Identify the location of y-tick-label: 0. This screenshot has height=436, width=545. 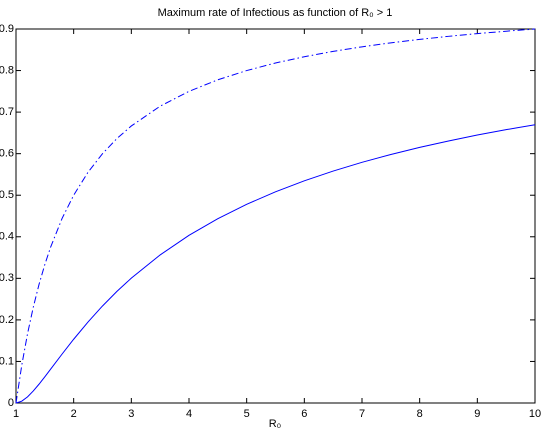
(11, 403).